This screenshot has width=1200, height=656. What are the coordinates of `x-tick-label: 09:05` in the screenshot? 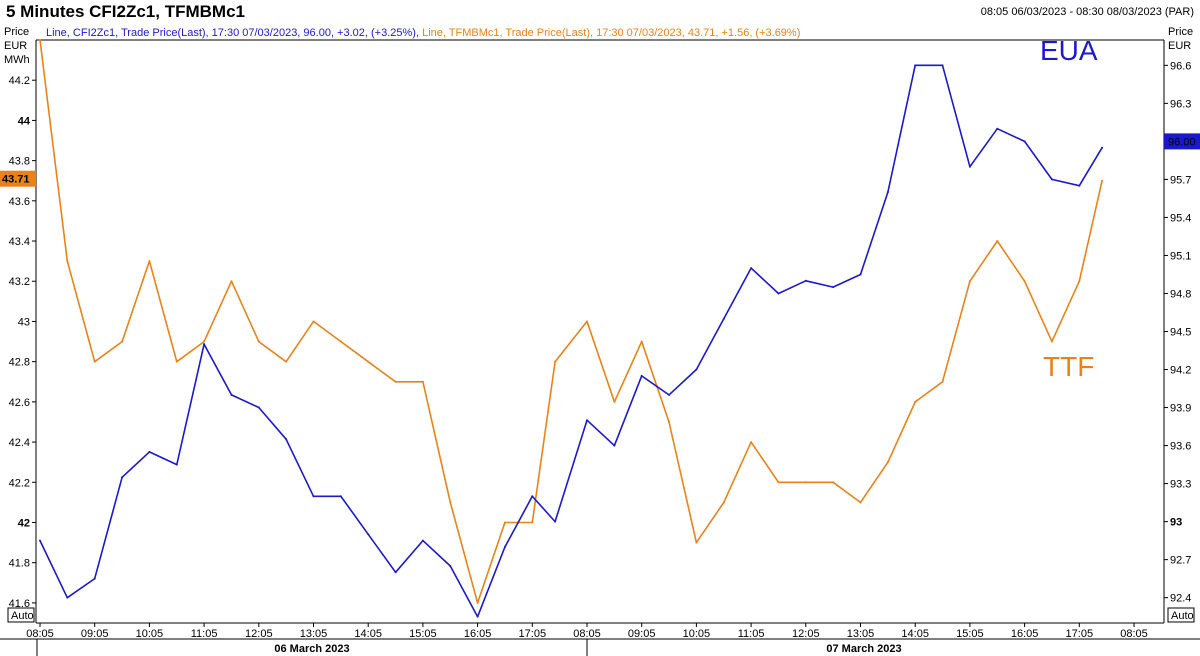 It's located at (642, 634).